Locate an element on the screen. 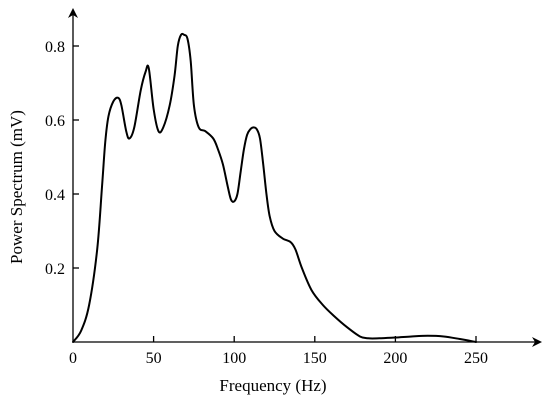  x-tick-label: 150 is located at coordinates (315, 358).